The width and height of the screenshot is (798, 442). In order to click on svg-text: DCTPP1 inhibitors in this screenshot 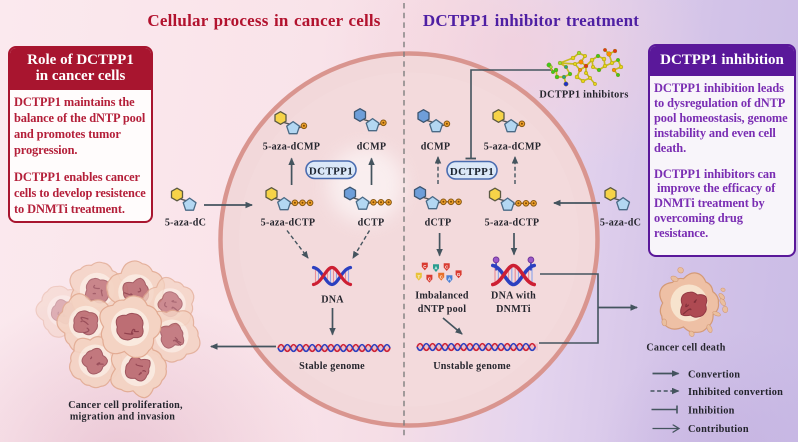, I will do `click(583, 95)`.